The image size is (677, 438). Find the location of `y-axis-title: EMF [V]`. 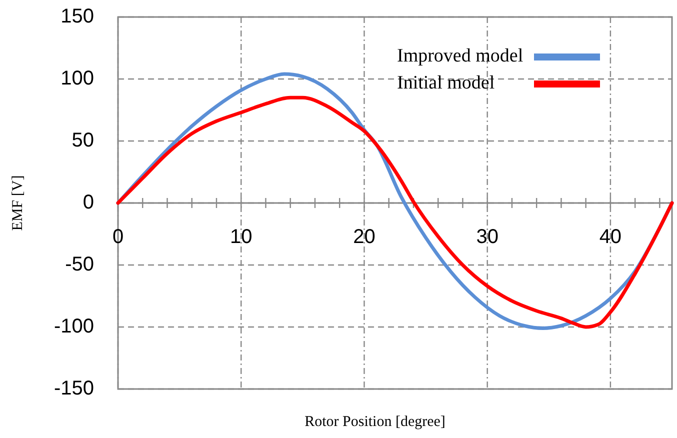

y-axis-title: EMF [V] is located at coordinates (18, 203).